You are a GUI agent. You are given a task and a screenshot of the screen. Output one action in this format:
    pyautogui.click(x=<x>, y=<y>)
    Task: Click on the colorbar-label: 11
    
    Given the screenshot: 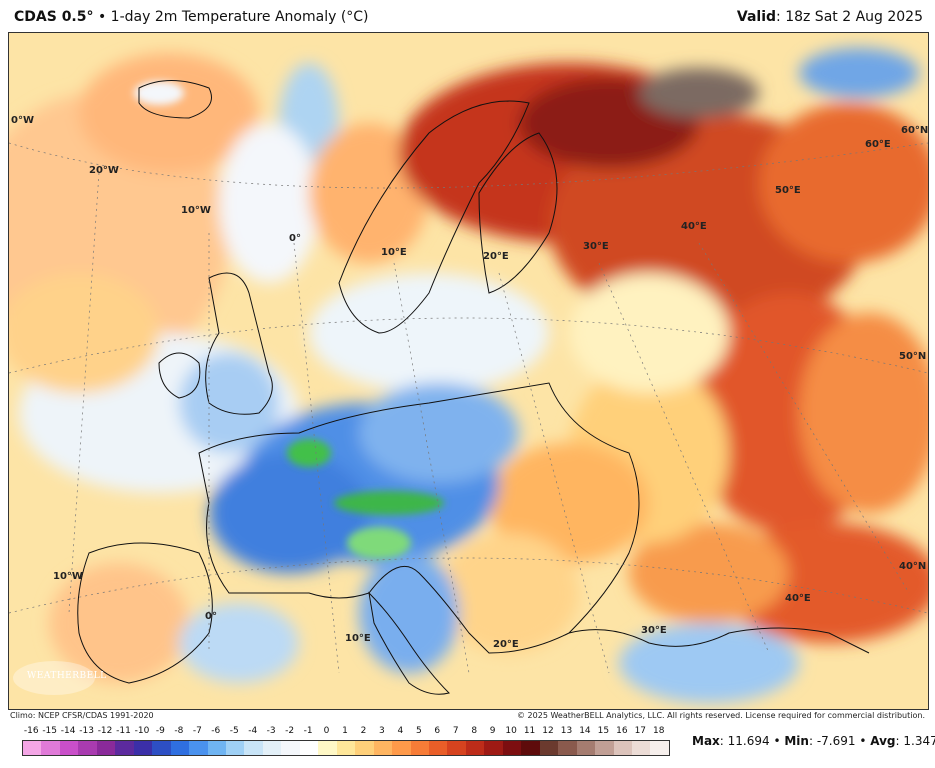 What is the action you would take?
    pyautogui.click(x=529, y=731)
    